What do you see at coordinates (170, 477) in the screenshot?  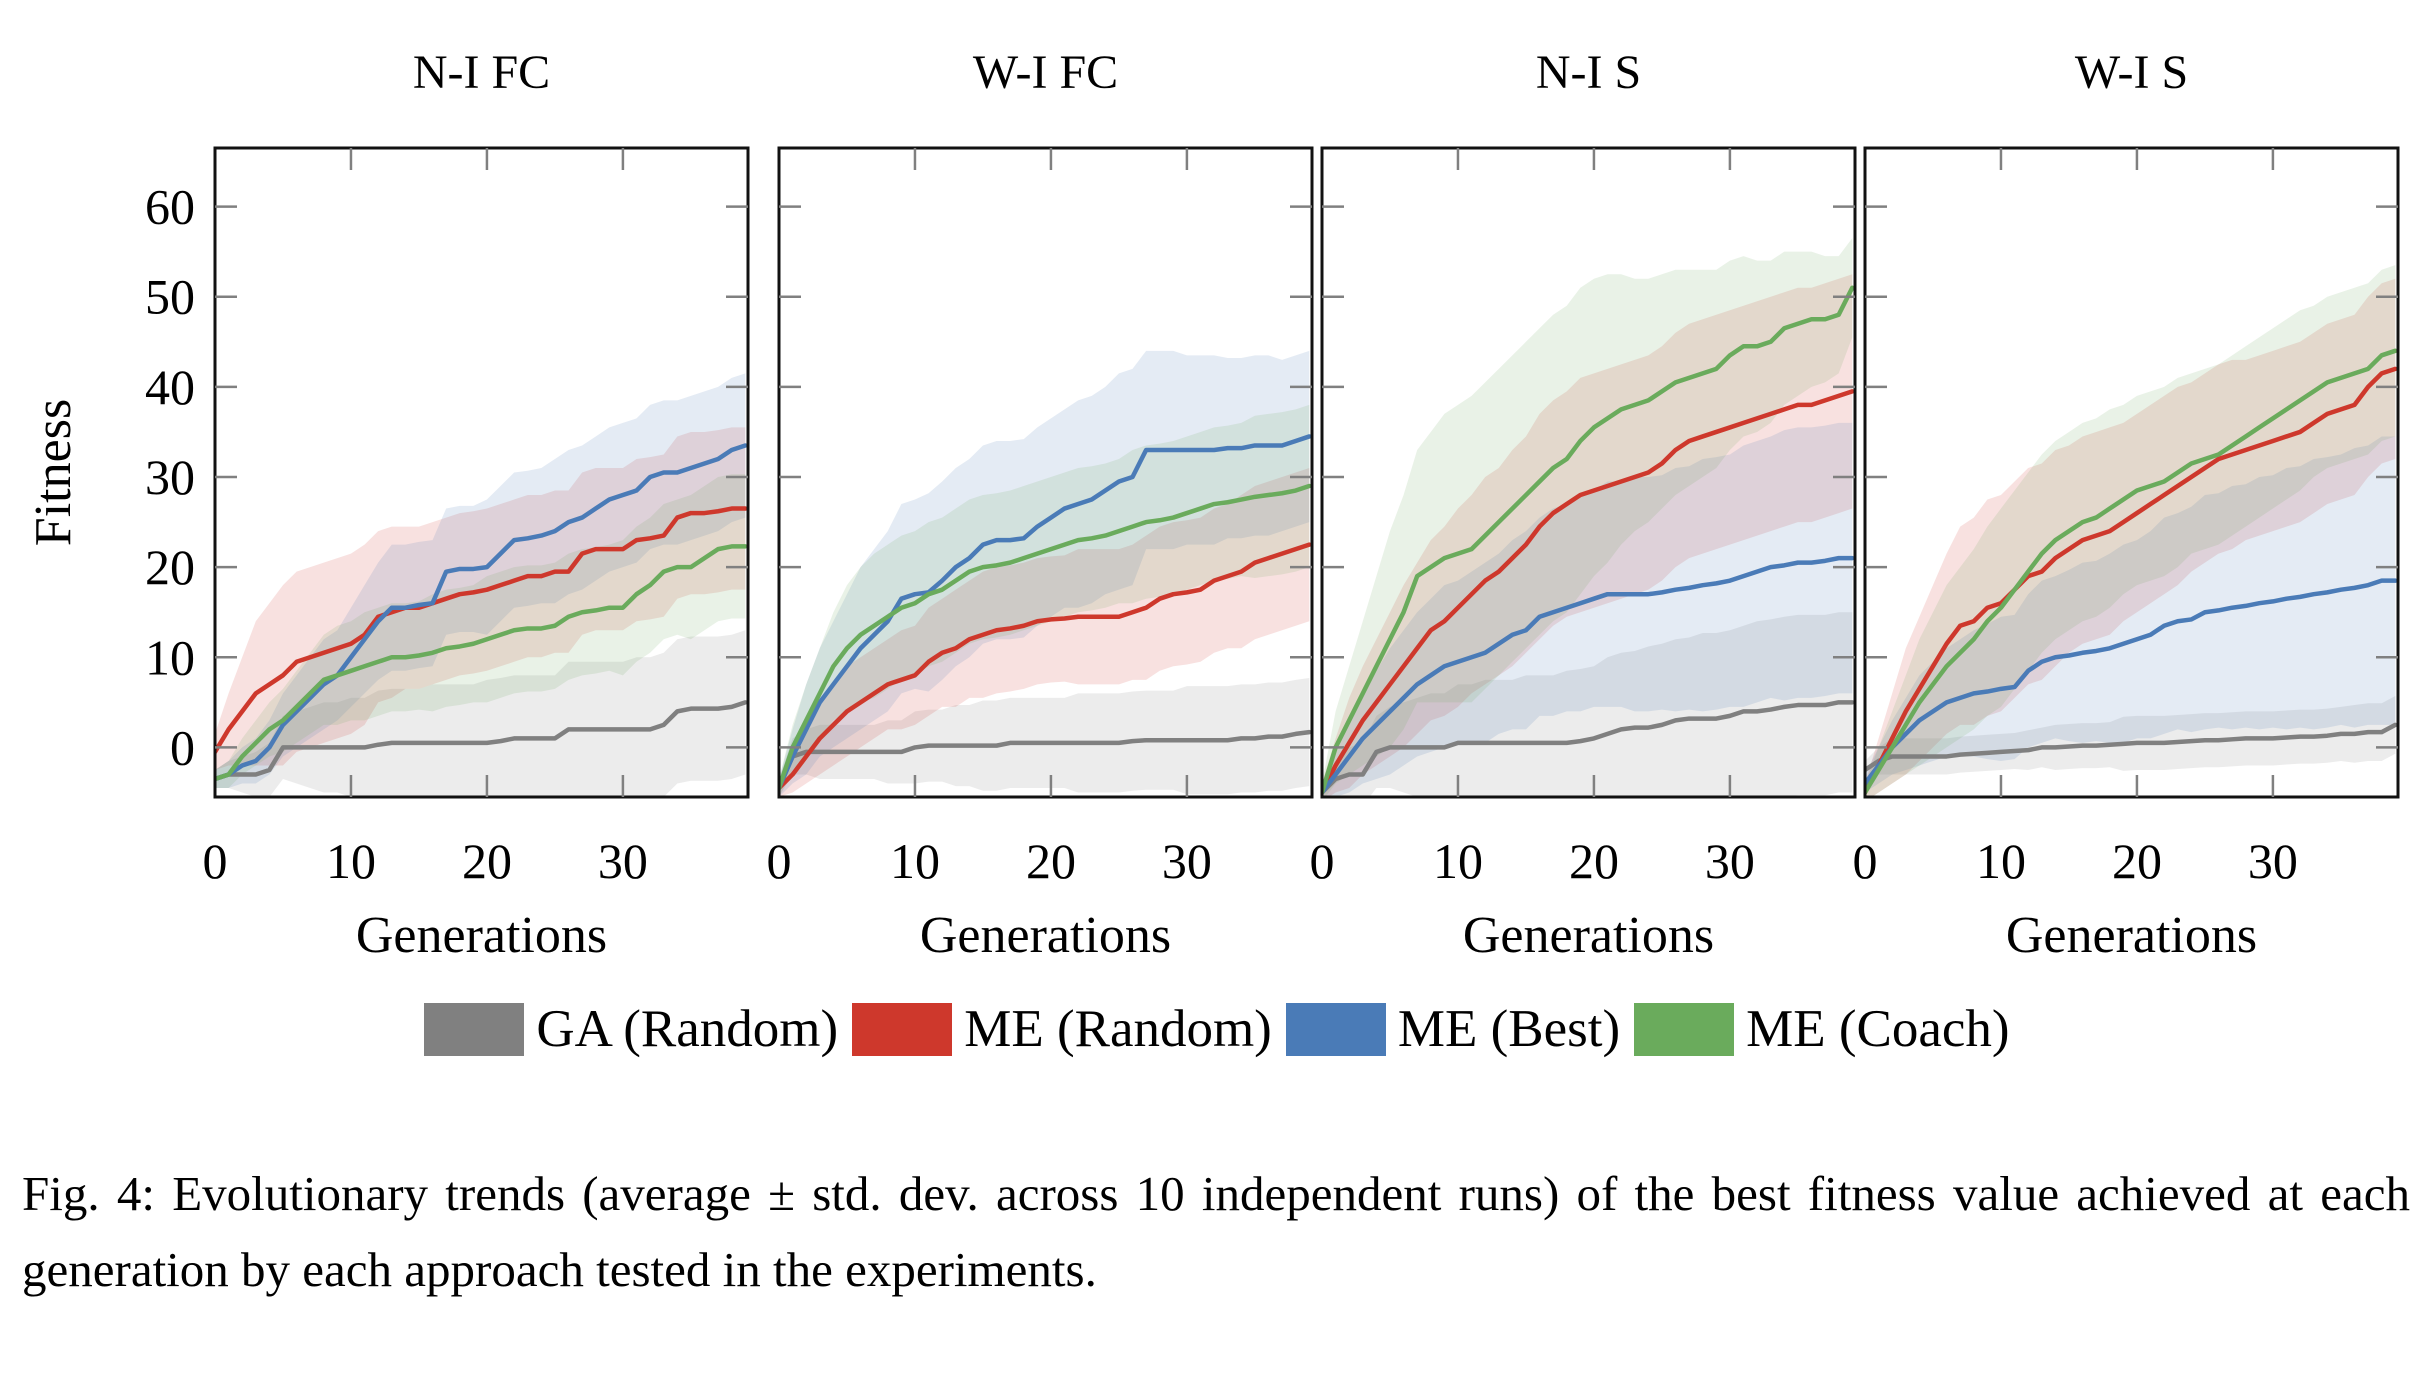 I see `y-tick-label: 30` at bounding box center [170, 477].